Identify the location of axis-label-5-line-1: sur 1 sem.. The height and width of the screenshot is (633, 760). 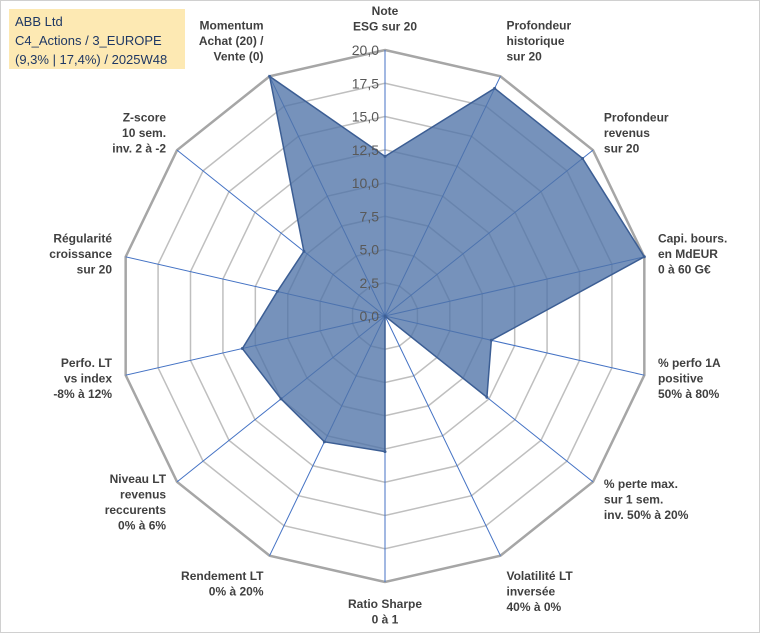
(633, 499).